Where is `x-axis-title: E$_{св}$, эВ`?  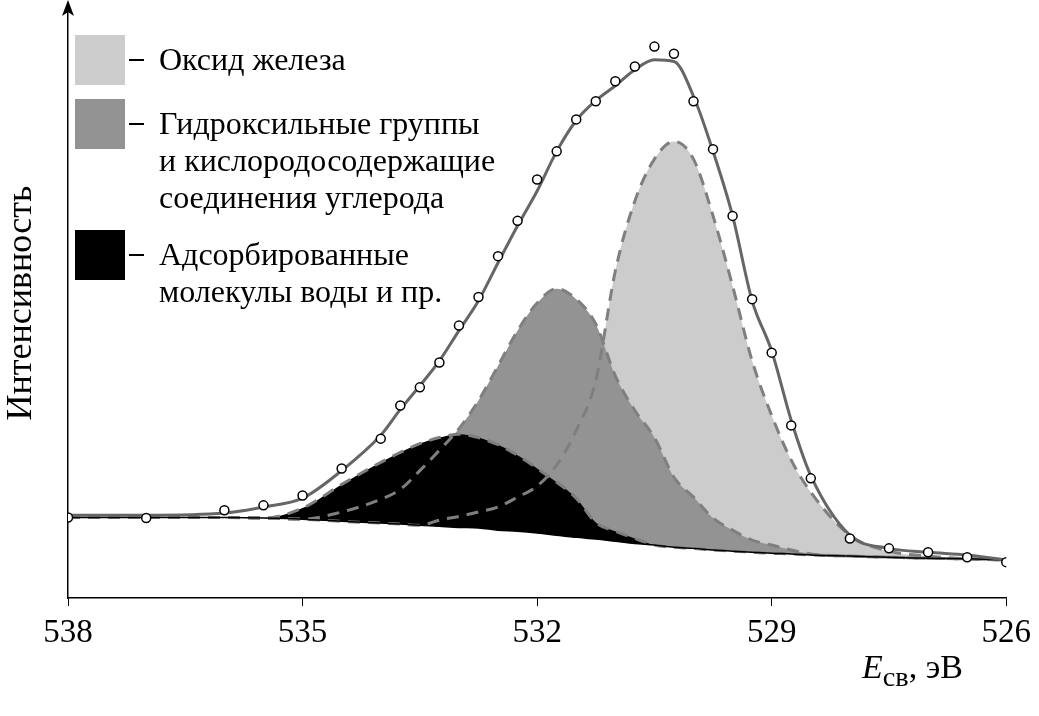
x-axis-title: E$_{св}$, эВ is located at coordinates (913, 670).